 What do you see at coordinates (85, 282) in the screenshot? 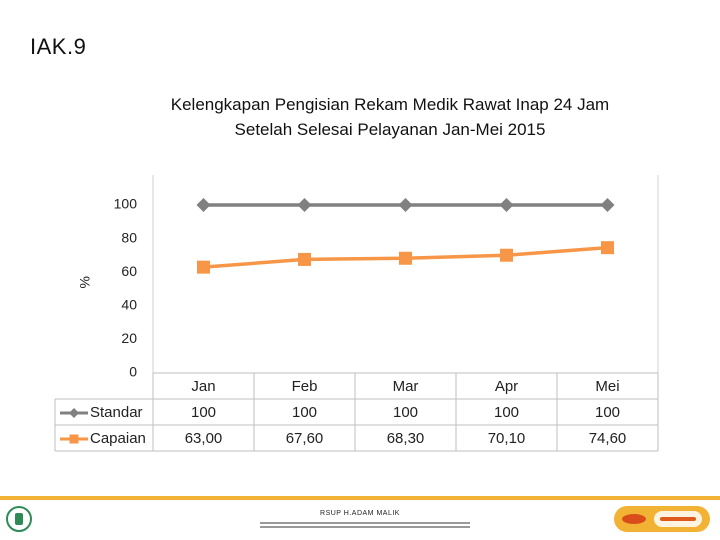
I see `y-axis-label: %` at bounding box center [85, 282].